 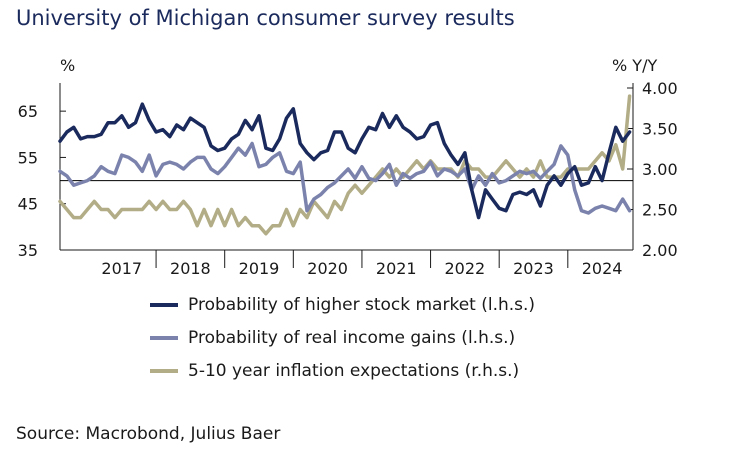 What do you see at coordinates (327, 268) in the screenshot?
I see `x-tick-label: 2020` at bounding box center [327, 268].